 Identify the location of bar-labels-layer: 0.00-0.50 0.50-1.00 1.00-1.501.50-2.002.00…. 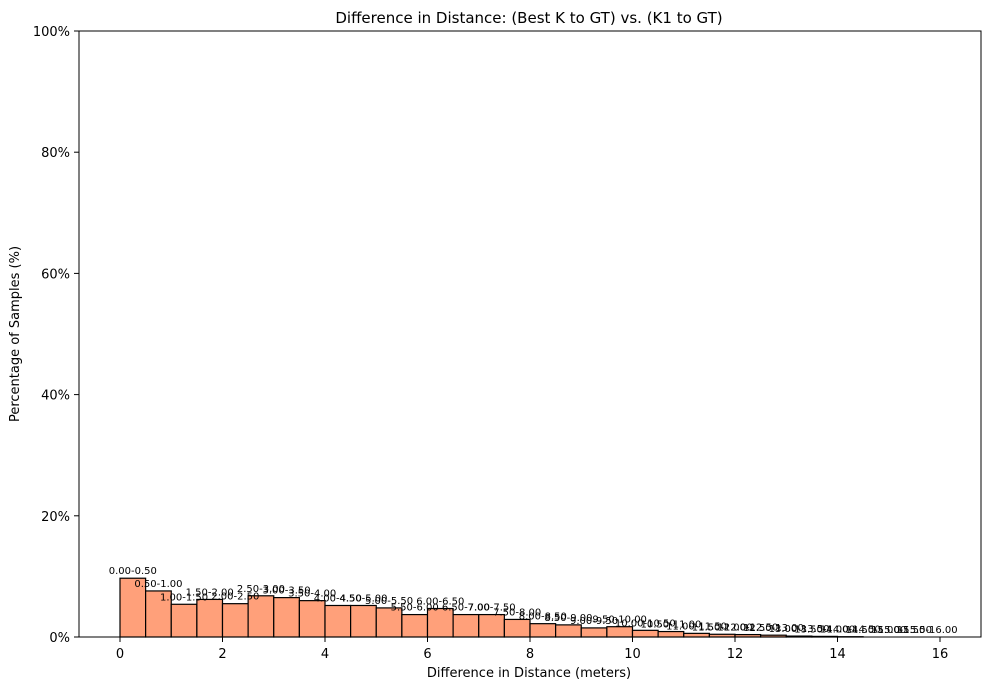
(533, 601).